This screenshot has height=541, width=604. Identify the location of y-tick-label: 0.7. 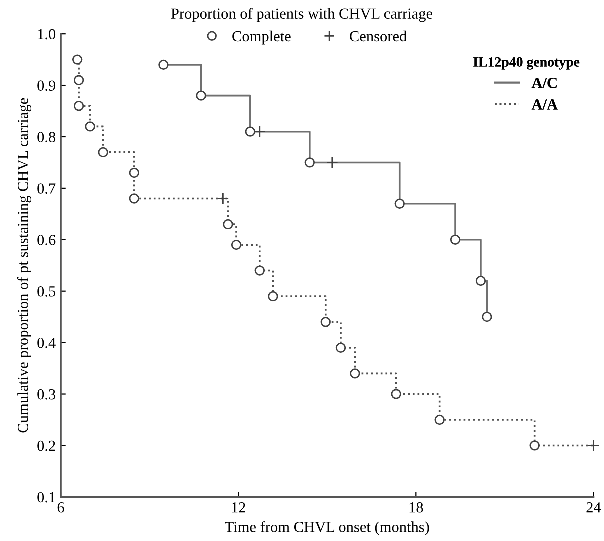
(47, 189).